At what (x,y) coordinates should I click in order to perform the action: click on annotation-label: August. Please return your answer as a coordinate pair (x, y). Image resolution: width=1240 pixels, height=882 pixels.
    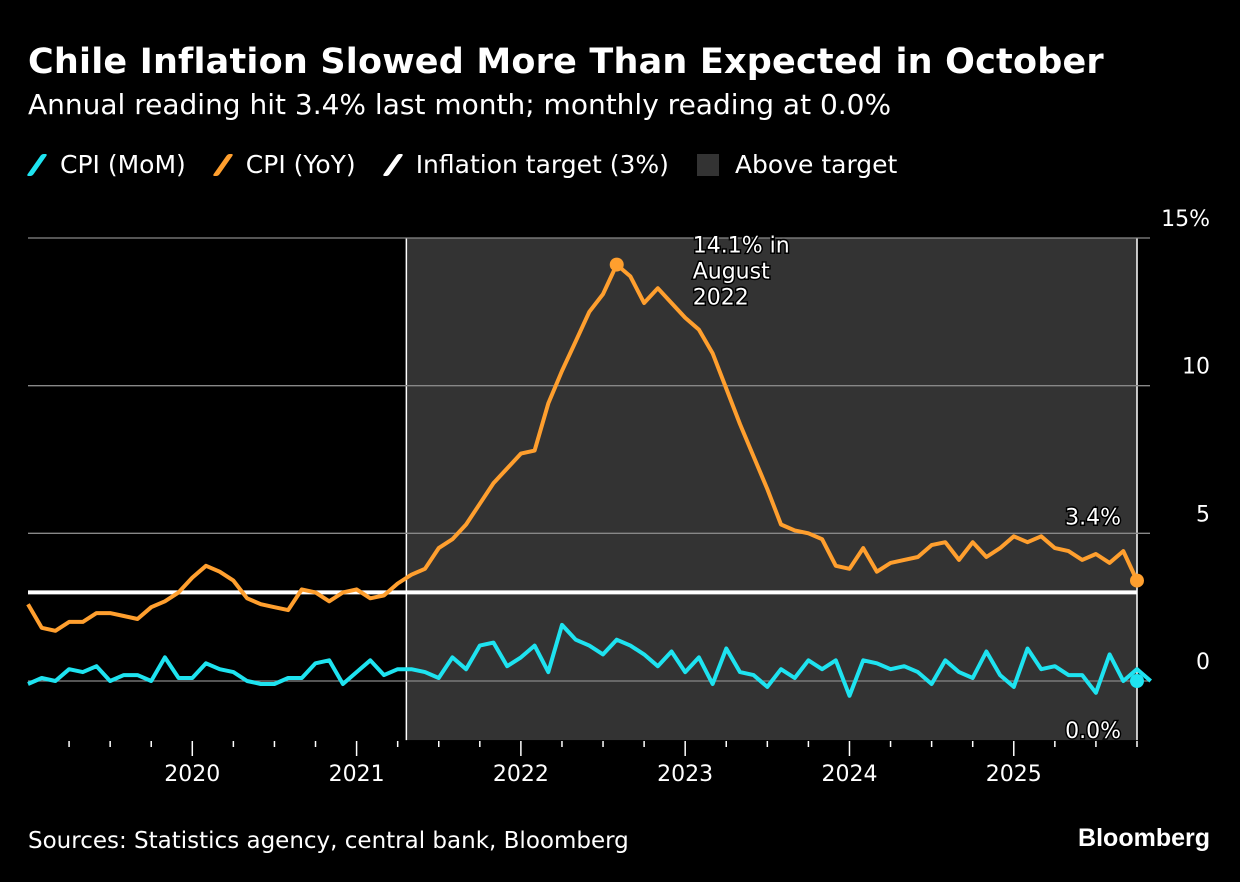
    Looking at the image, I should click on (731, 272).